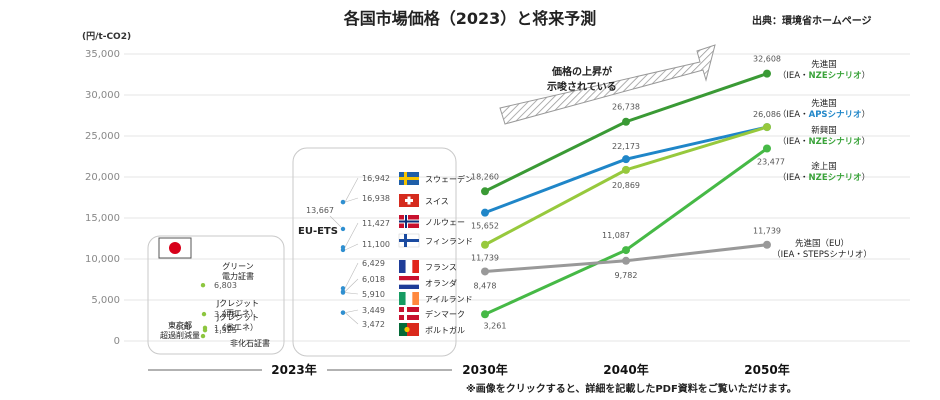  Describe the element at coordinates (824, 166) in the screenshot. I see `series-label: 途上国` at that location.